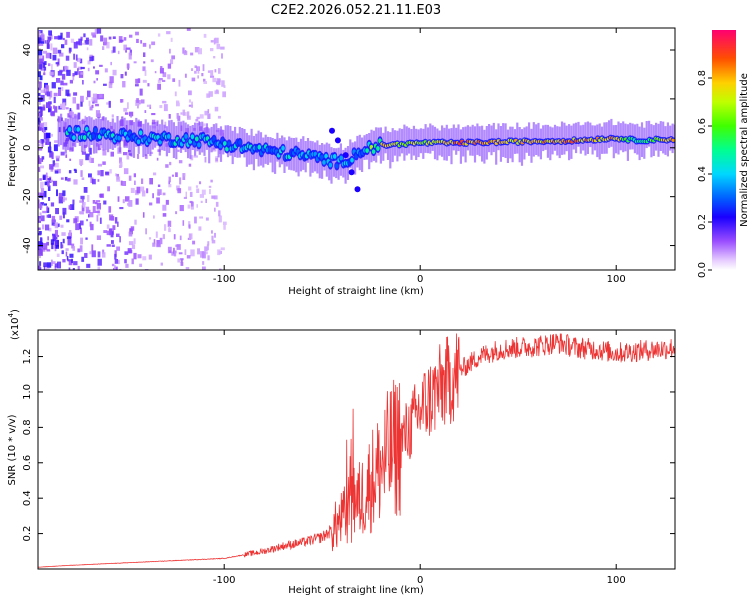 Image resolution: width=750 pixels, height=600 pixels. What do you see at coordinates (12, 449) in the screenshot?
I see `snr-ylabel: SNR (10 * v/v)` at bounding box center [12, 449].